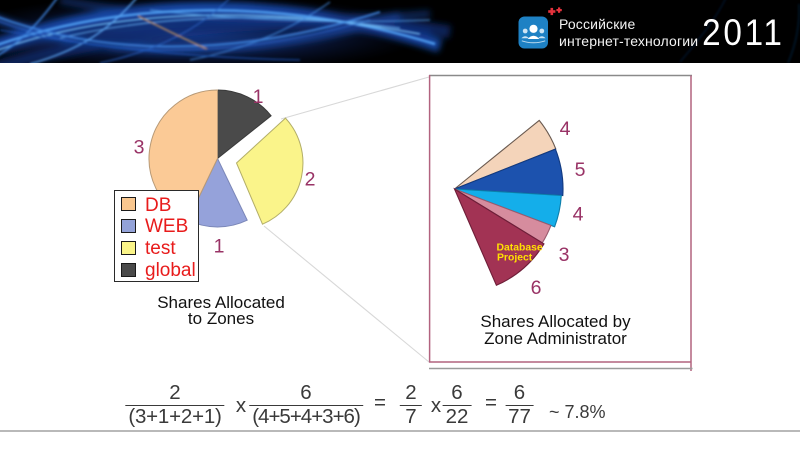 The image size is (800, 450). What do you see at coordinates (580, 170) in the screenshot?
I see `svg-text: 5` at bounding box center [580, 170].